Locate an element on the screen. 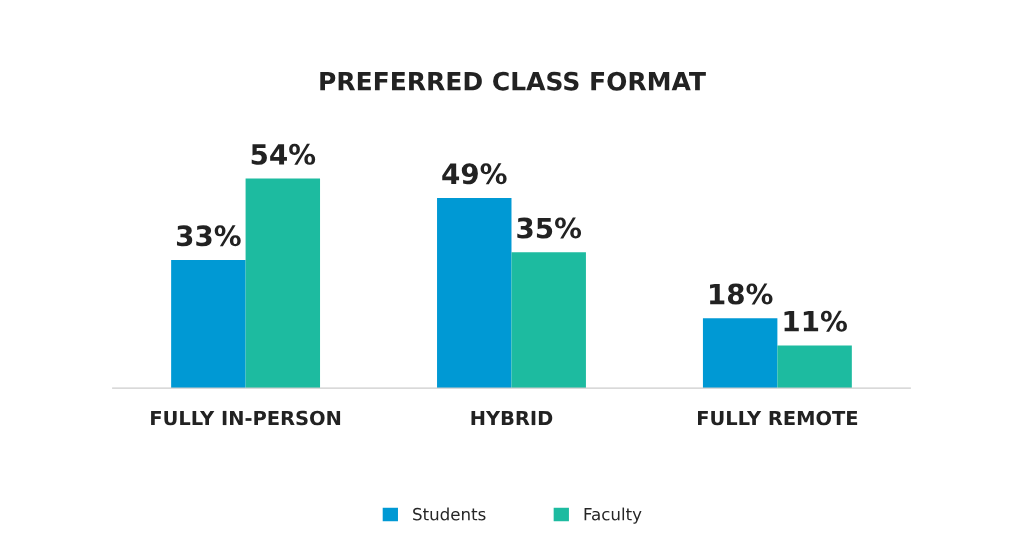  data-label: 18% is located at coordinates (741, 294).